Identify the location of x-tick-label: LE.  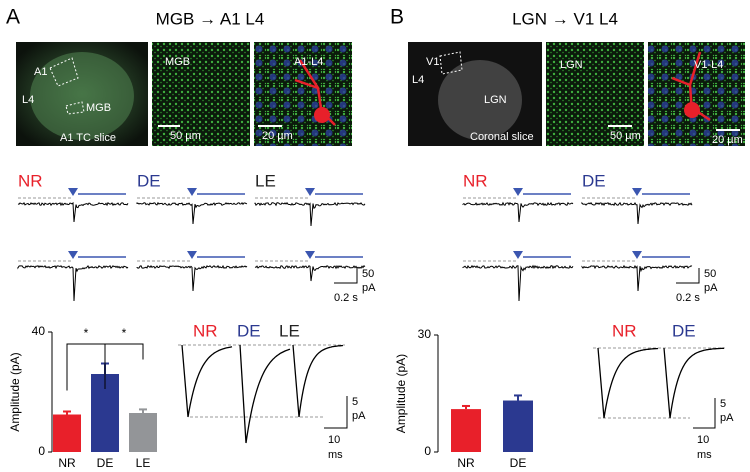
(143, 463).